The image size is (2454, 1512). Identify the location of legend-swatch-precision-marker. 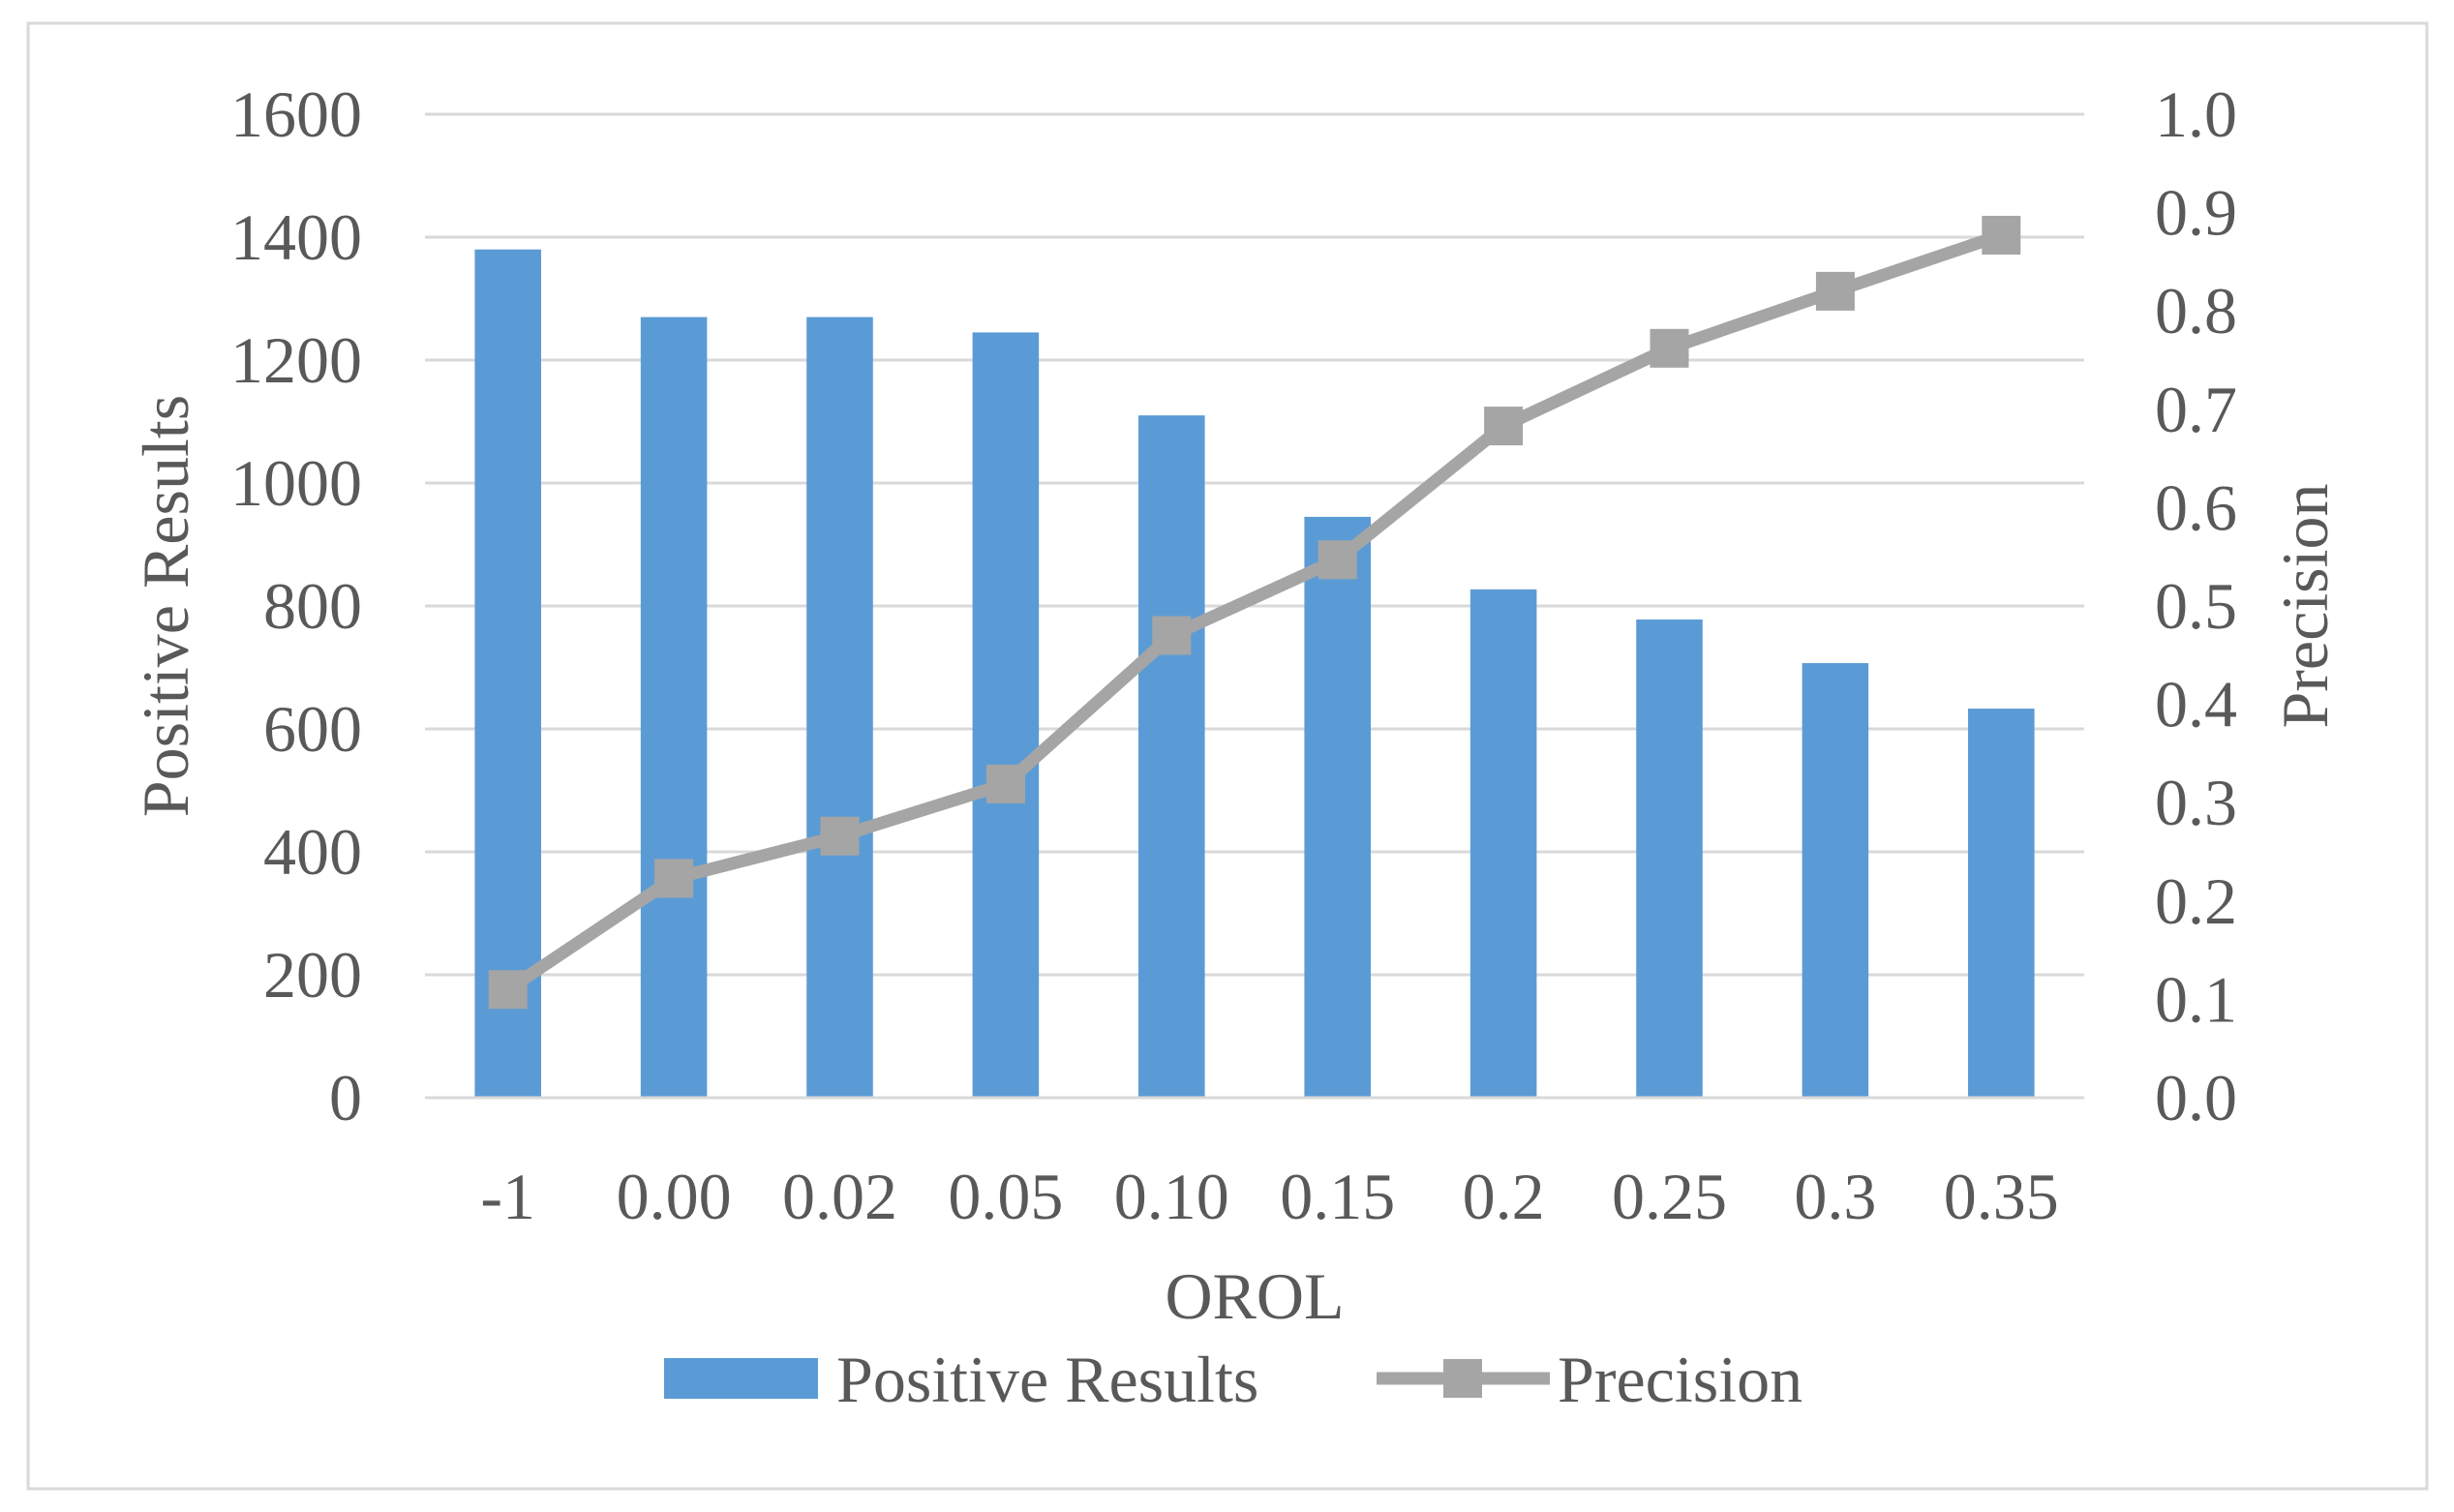
(1462, 1378).